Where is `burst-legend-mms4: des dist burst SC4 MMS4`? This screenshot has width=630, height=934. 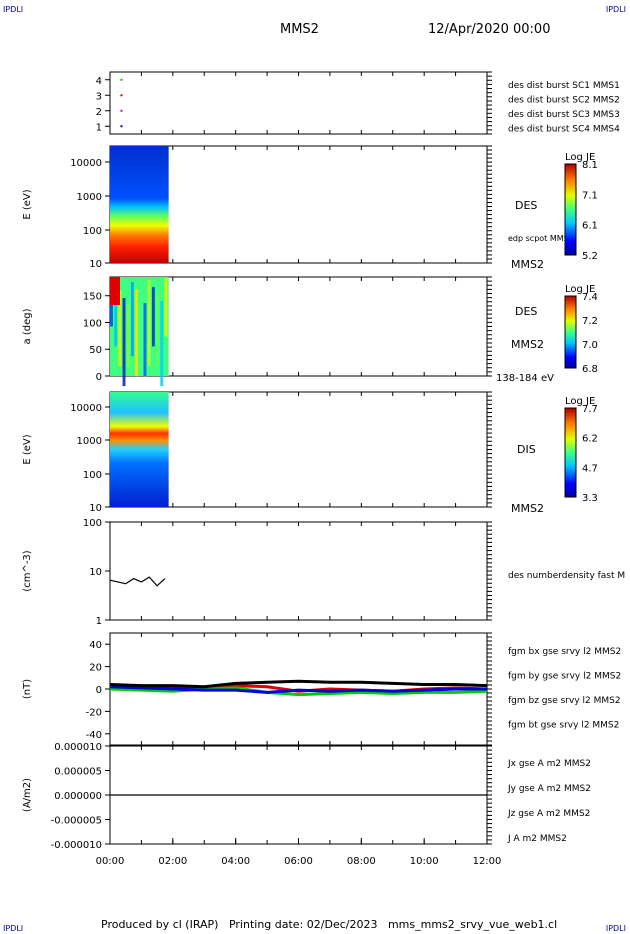
burst-legend-mms4: des dist burst SC4 MMS4 is located at coordinates (564, 130).